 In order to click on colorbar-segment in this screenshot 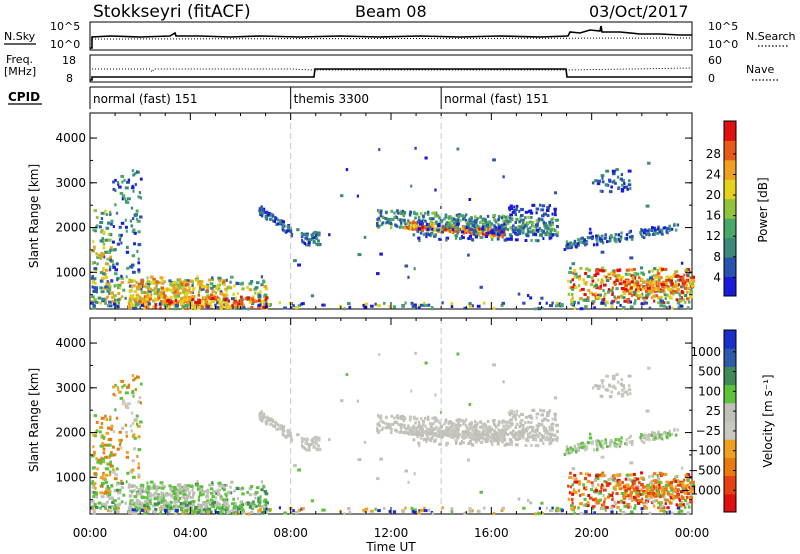, I will do `click(730, 150)`.